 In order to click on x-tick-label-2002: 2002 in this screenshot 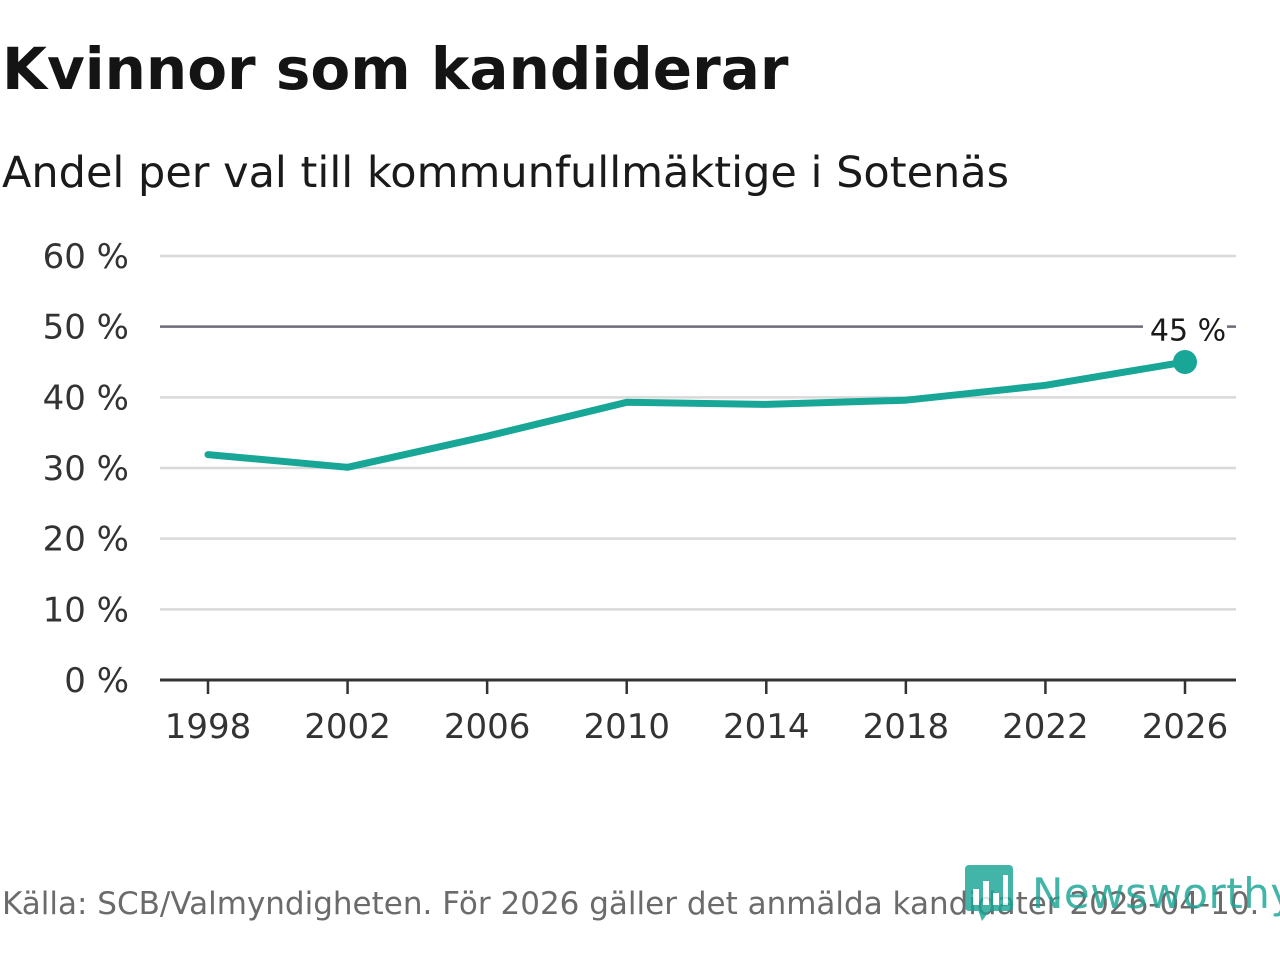, I will do `click(347, 727)`.